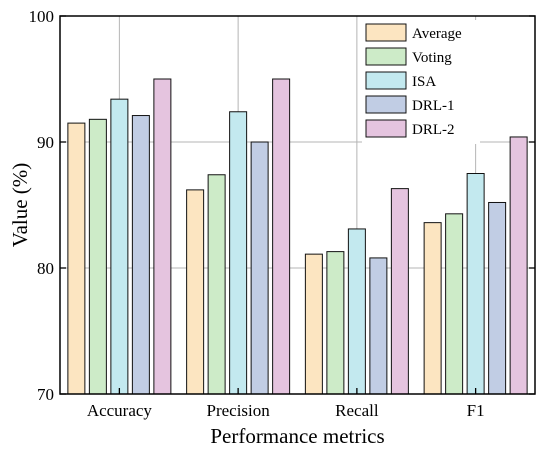 This screenshot has width=550, height=454. Describe the element at coordinates (238, 253) in the screenshot. I see `bar-isa-precision` at that location.